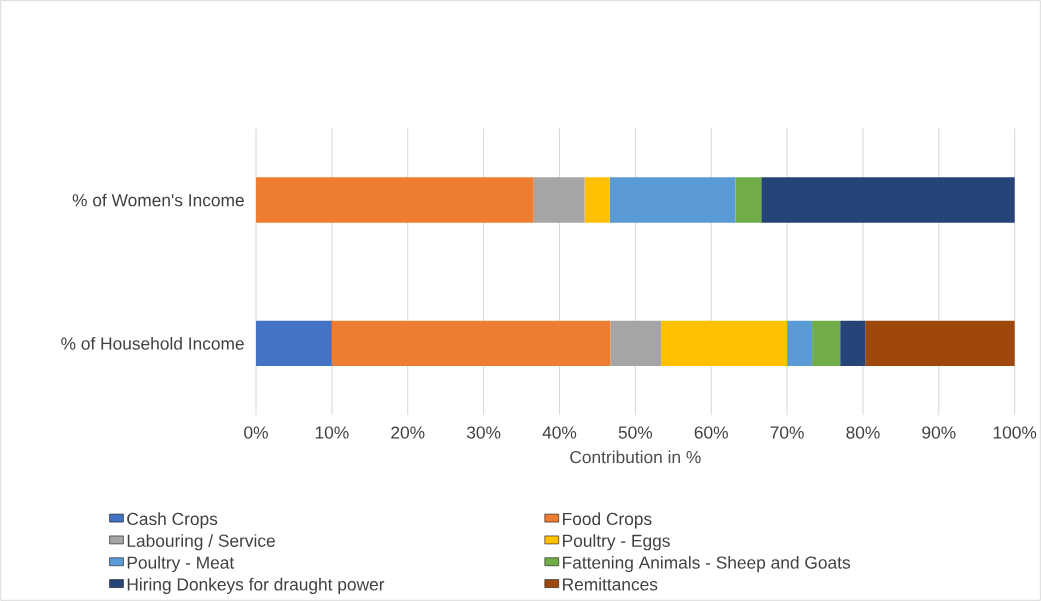 This screenshot has height=601, width=1041. I want to click on x-tick-label: 80%, so click(863, 432).